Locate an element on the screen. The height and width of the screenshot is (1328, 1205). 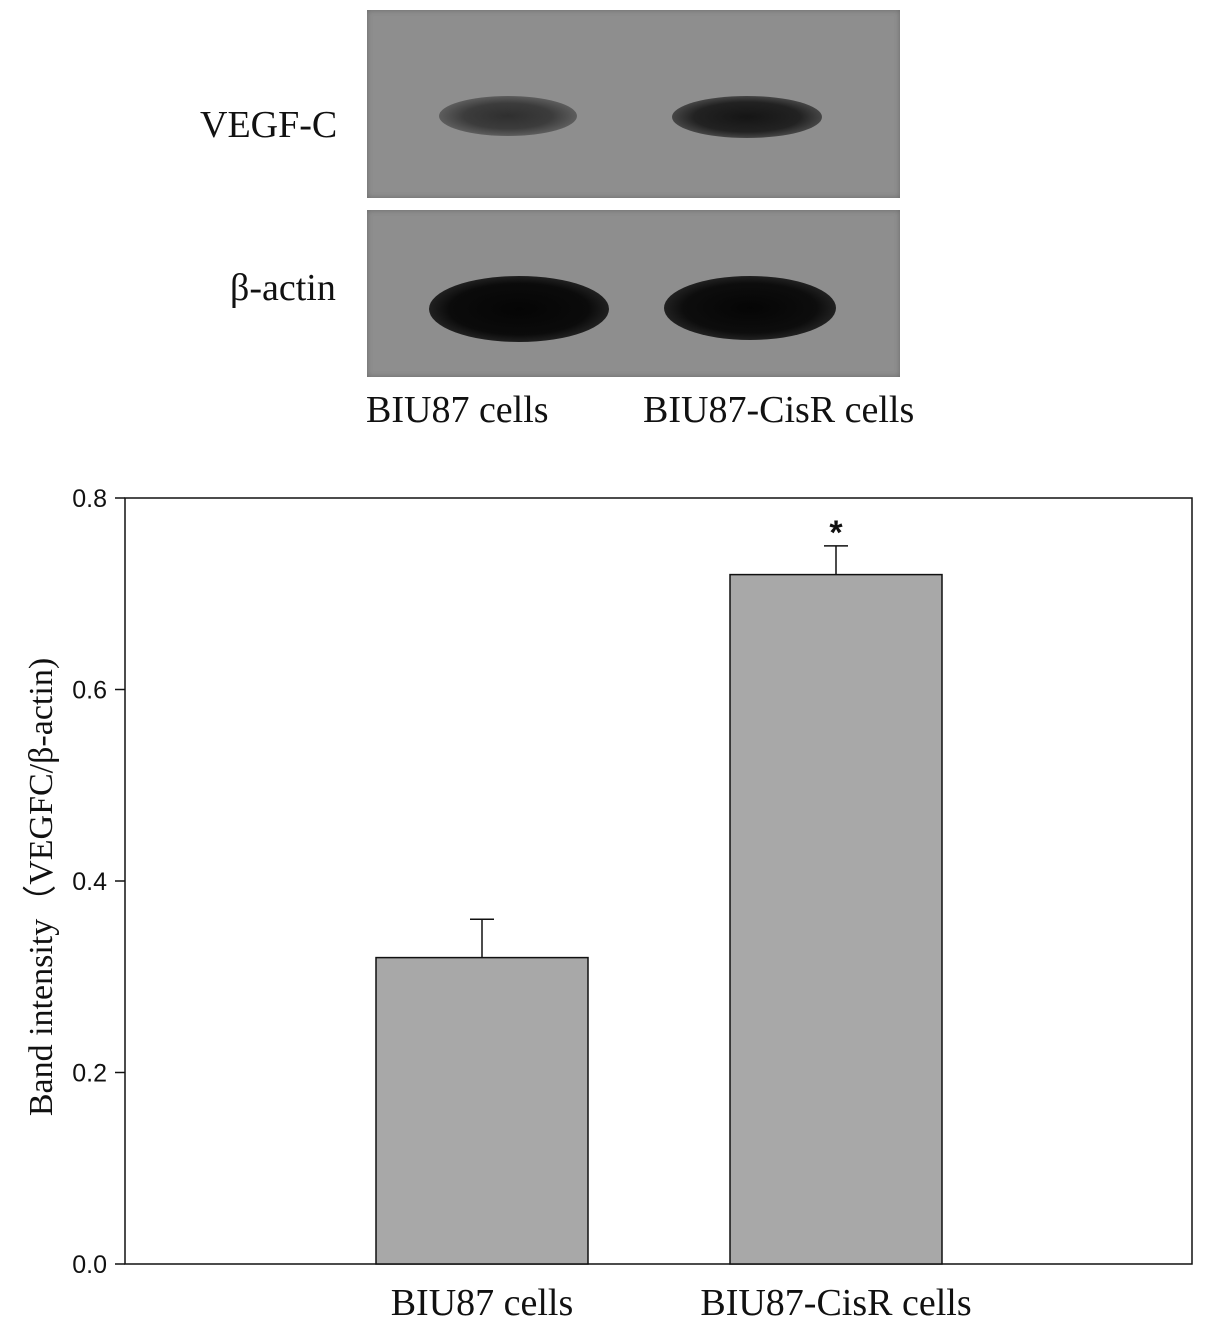
band-vegf-c-biu87-cisr is located at coordinates (747, 117).